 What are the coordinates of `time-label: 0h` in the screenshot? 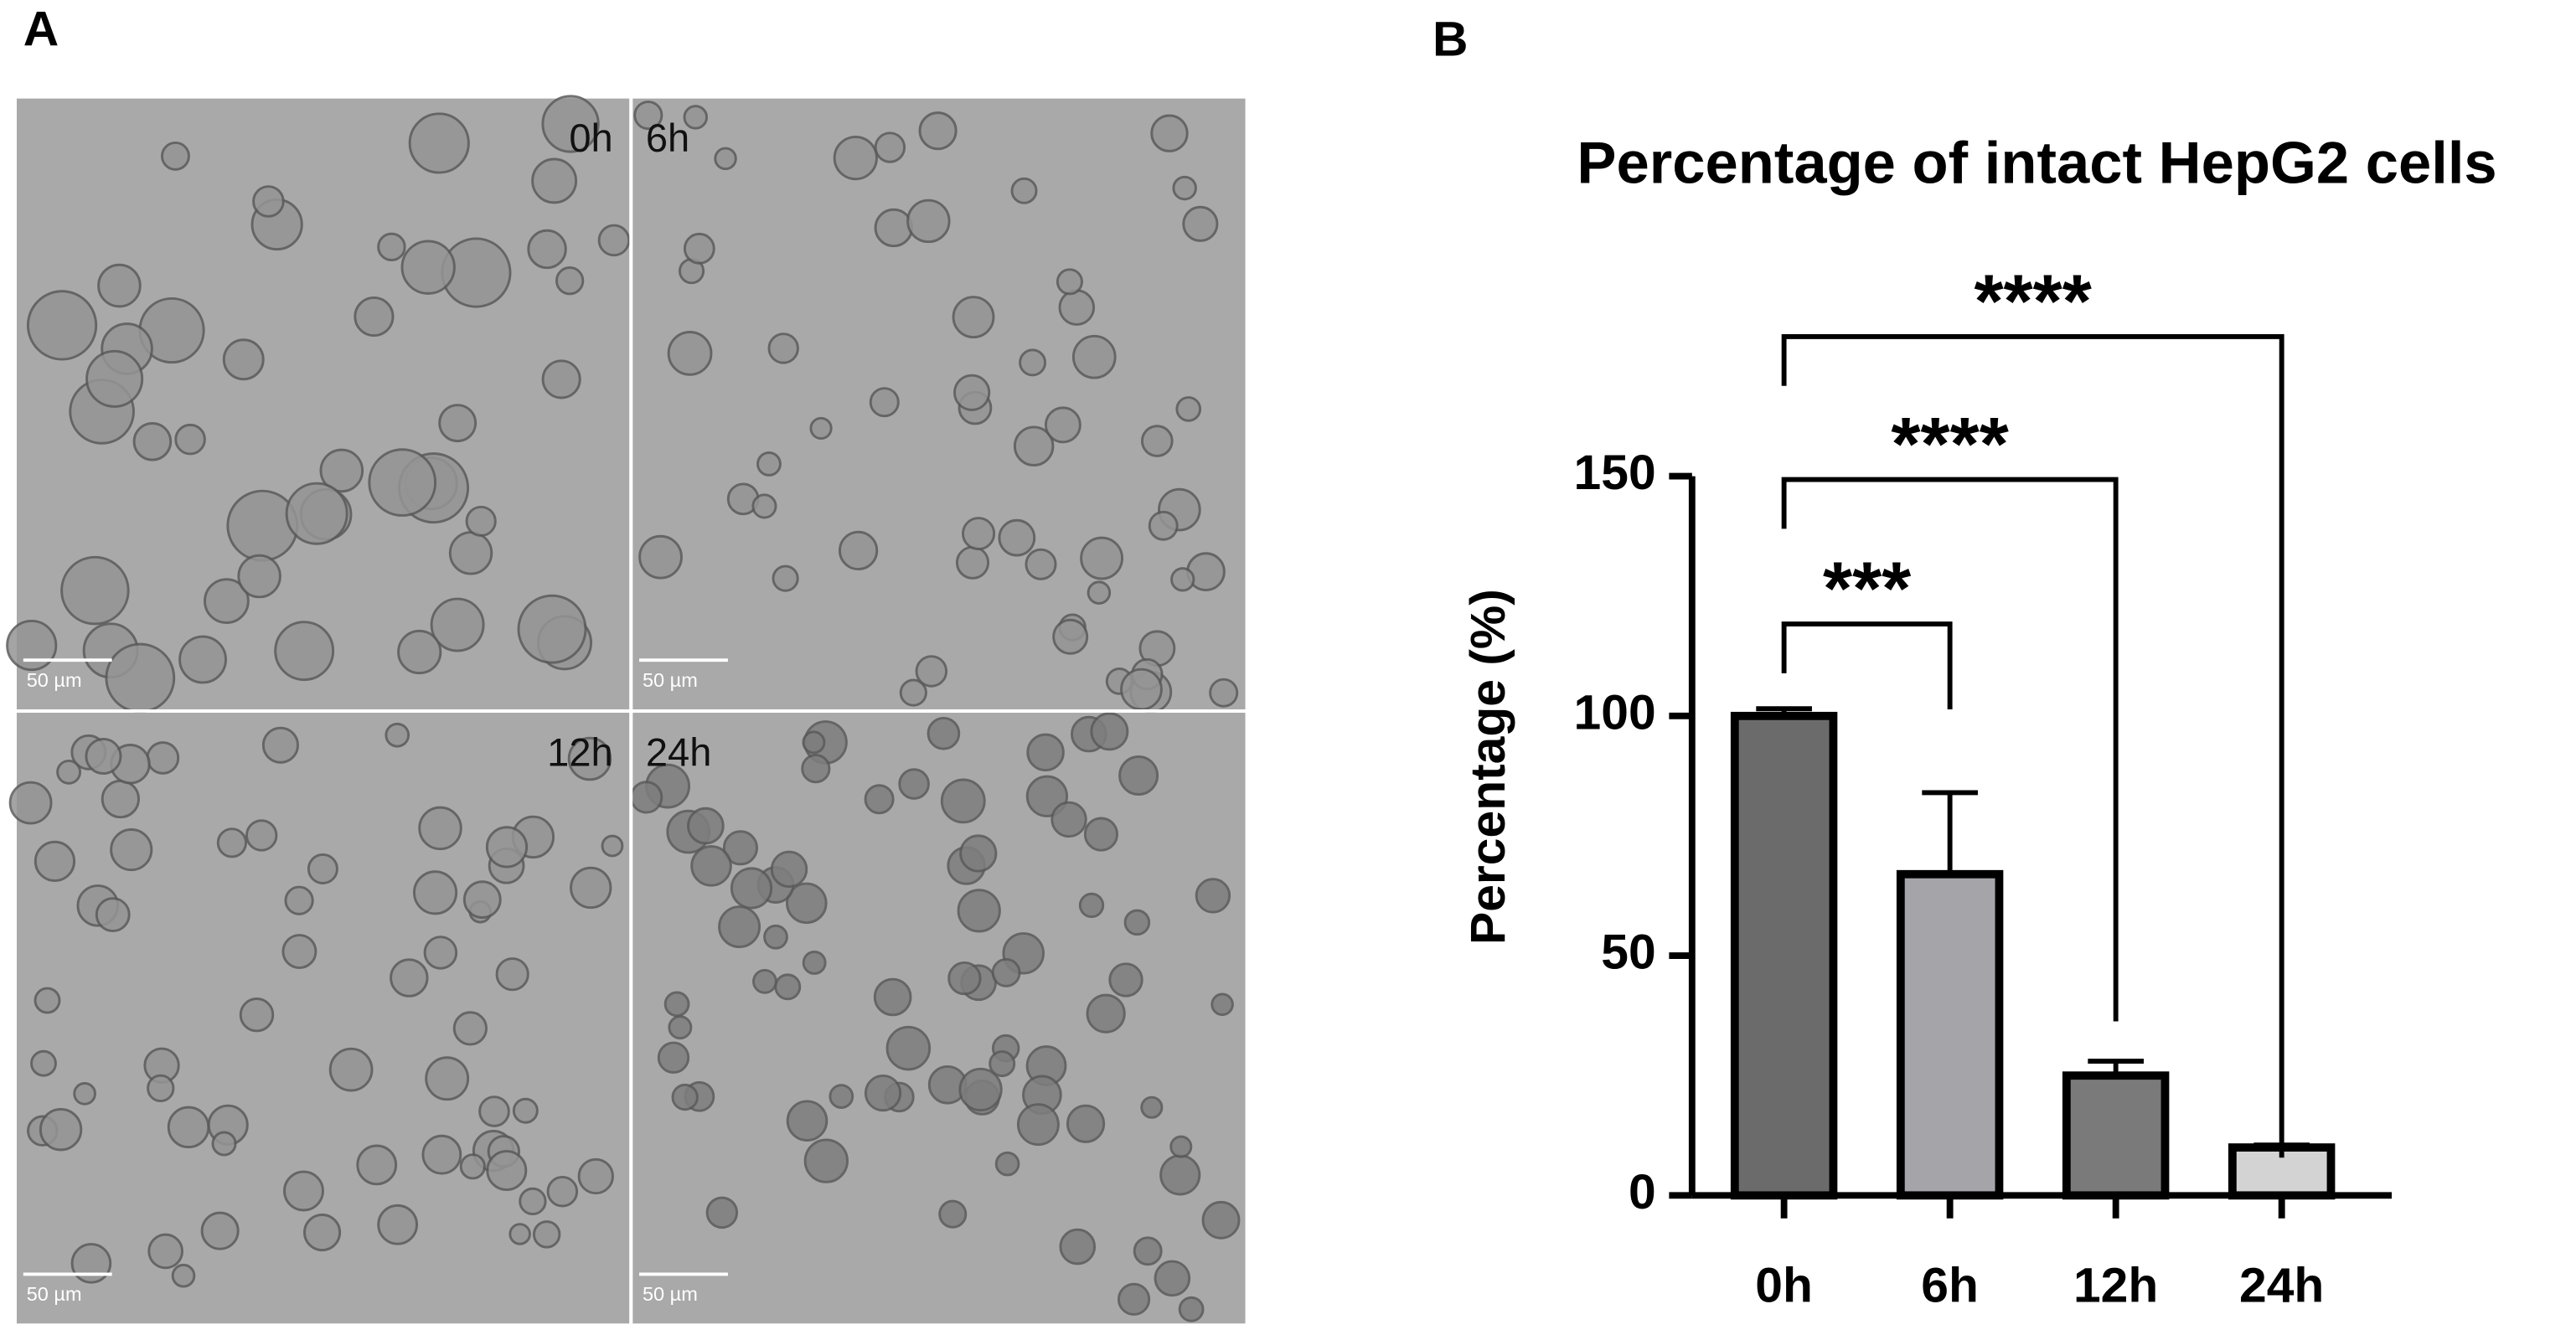 It's located at (590, 138).